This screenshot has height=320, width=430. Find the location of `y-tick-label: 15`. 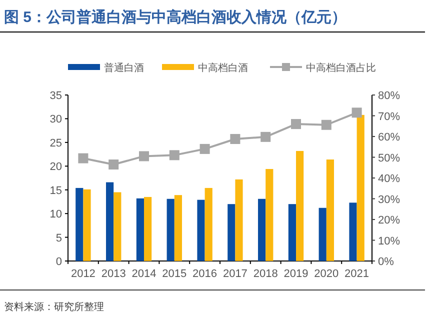

y-tick-label: 15 is located at coordinates (56, 190).